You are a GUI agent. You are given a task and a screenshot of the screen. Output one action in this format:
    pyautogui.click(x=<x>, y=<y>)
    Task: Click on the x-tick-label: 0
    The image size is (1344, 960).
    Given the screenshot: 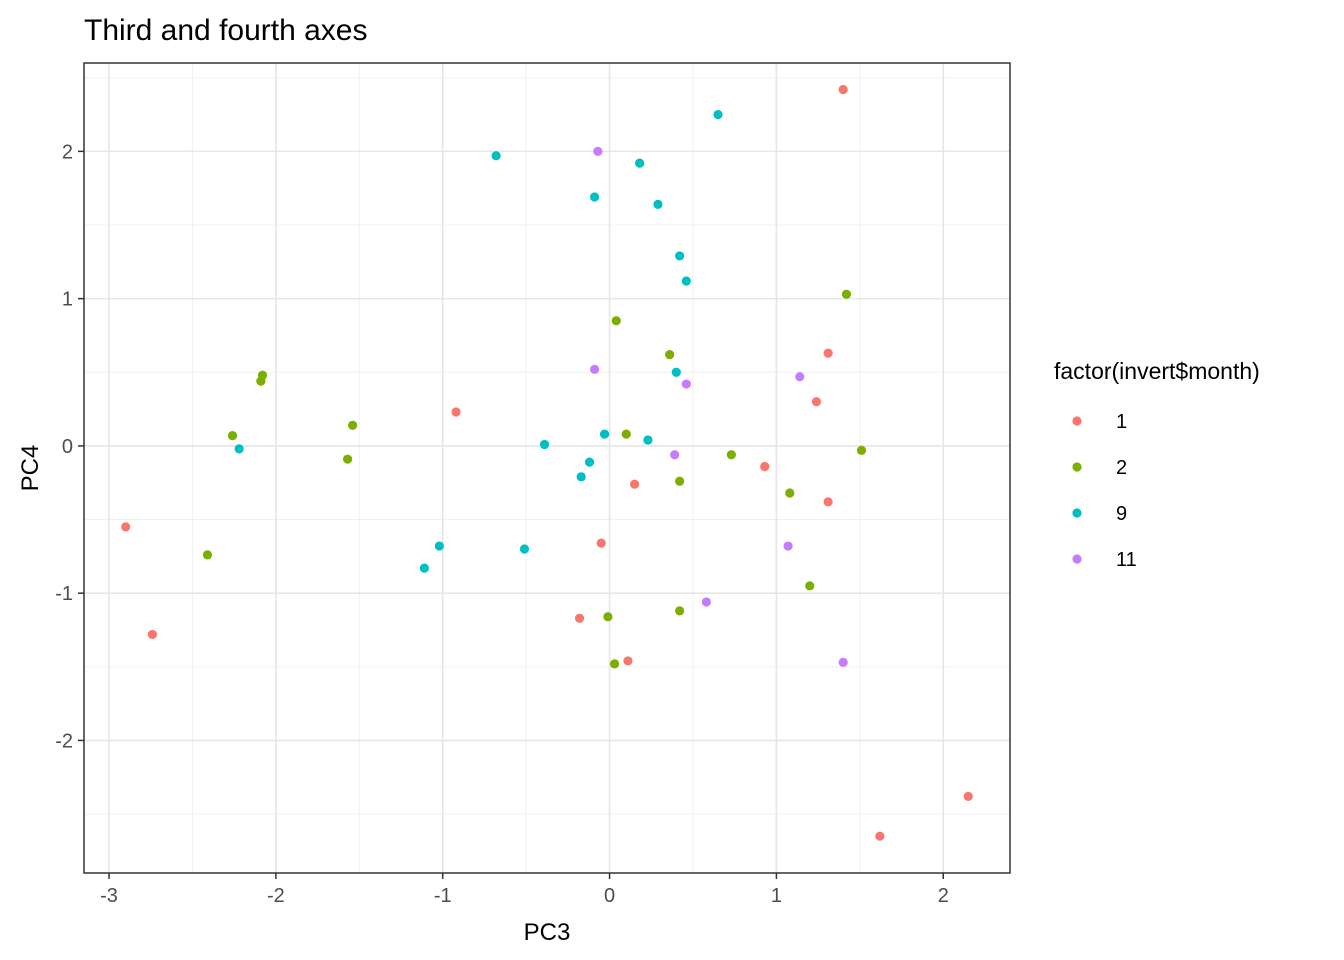 What is the action you would take?
    pyautogui.click(x=609, y=896)
    